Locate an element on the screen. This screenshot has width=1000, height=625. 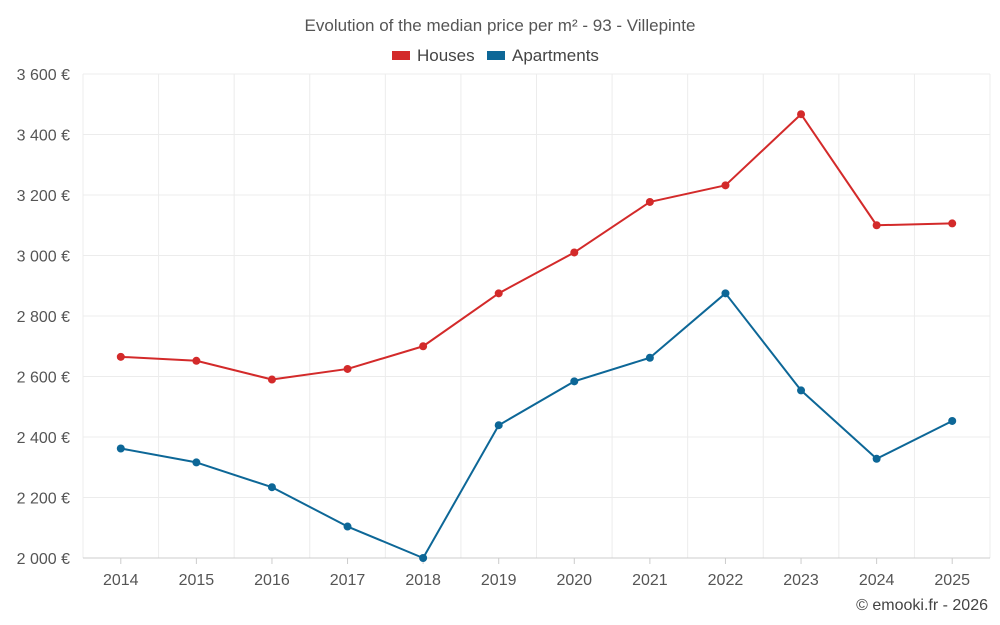
x-tick-label: 2014 is located at coordinates (121, 580).